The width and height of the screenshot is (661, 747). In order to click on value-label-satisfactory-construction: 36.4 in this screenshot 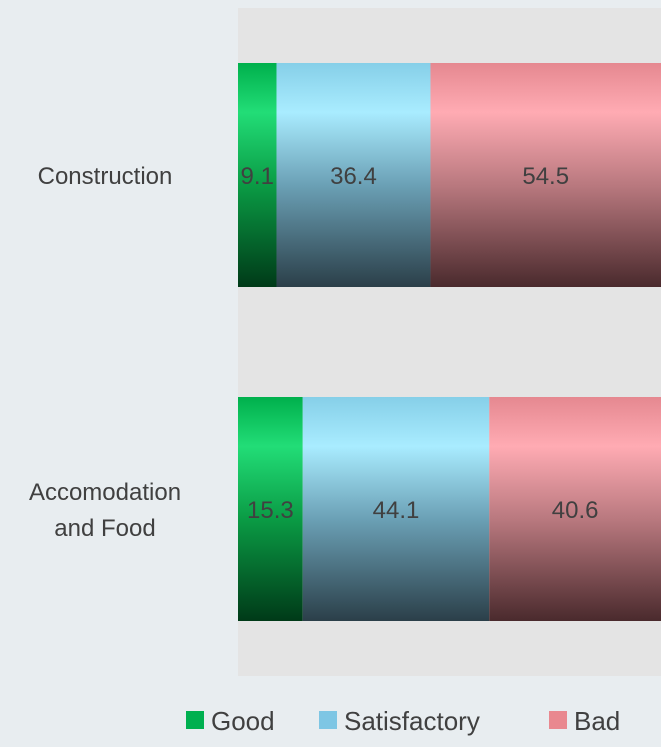, I will do `click(353, 176)`.